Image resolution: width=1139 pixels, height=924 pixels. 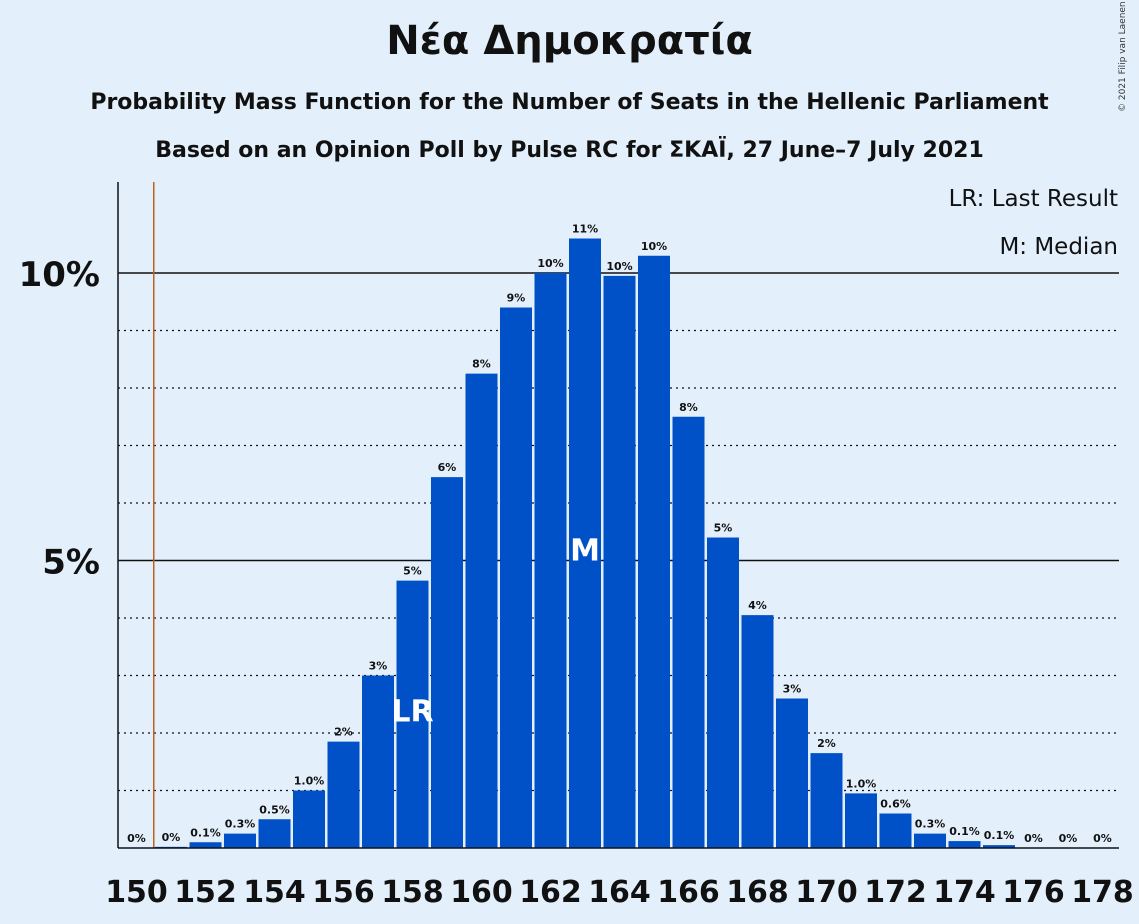 What do you see at coordinates (585, 551) in the screenshot?
I see `median-marker: M` at bounding box center [585, 551].